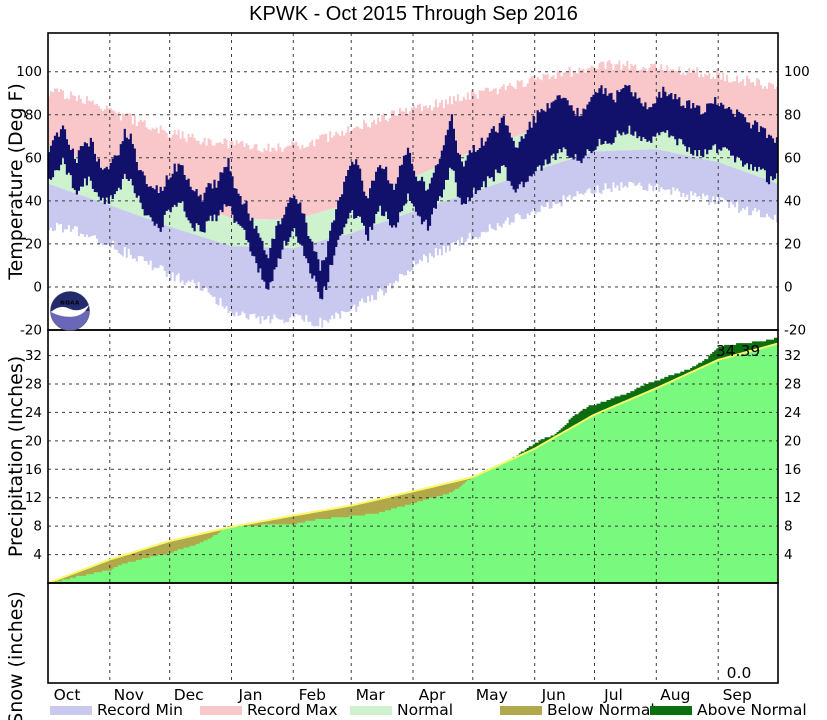 This screenshot has height=720, width=827. What do you see at coordinates (312, 695) in the screenshot?
I see `month-label: Feb` at bounding box center [312, 695].